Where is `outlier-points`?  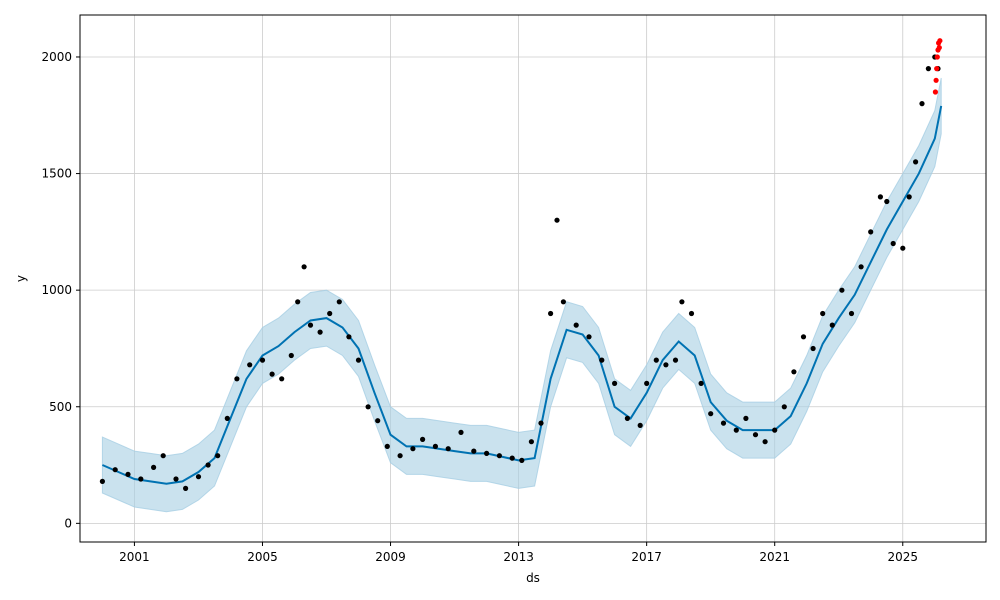
outlier-points is located at coordinates (937, 66).